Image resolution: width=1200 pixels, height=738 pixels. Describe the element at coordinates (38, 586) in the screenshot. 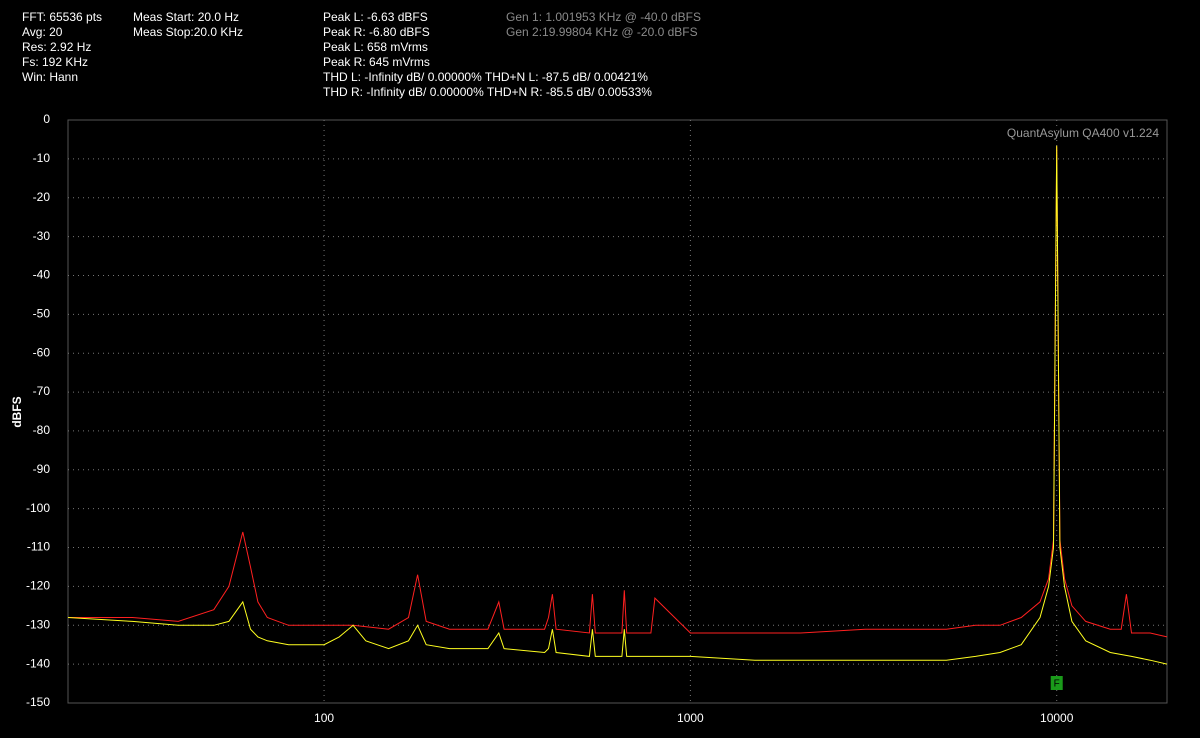

I see `y-tick-label: -120` at that location.